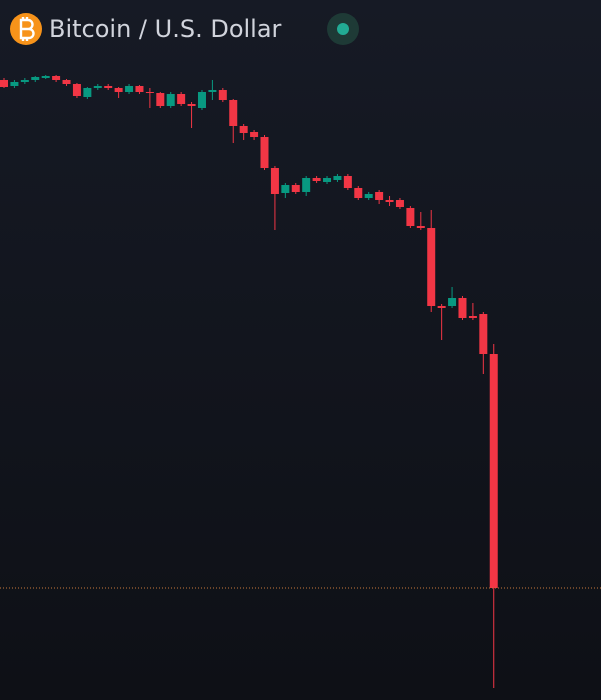 This screenshot has height=700, width=601. Describe the element at coordinates (343, 29) in the screenshot. I see `status-dot` at that location.